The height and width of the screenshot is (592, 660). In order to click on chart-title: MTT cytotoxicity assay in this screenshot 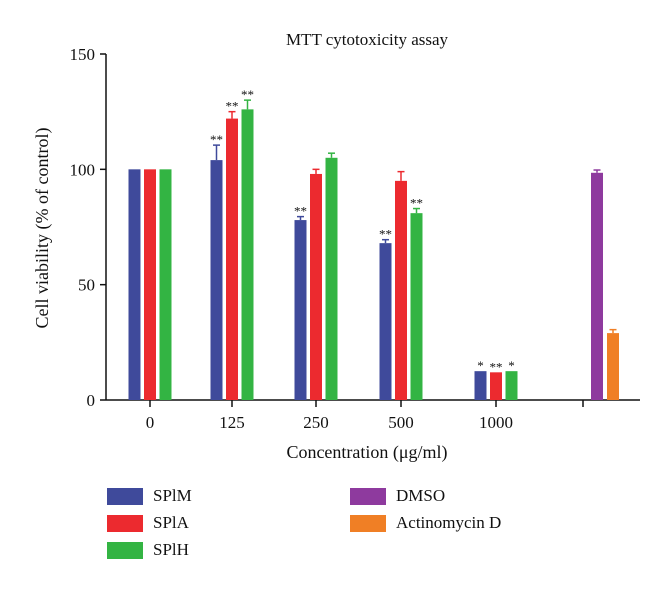, I will do `click(367, 39)`.